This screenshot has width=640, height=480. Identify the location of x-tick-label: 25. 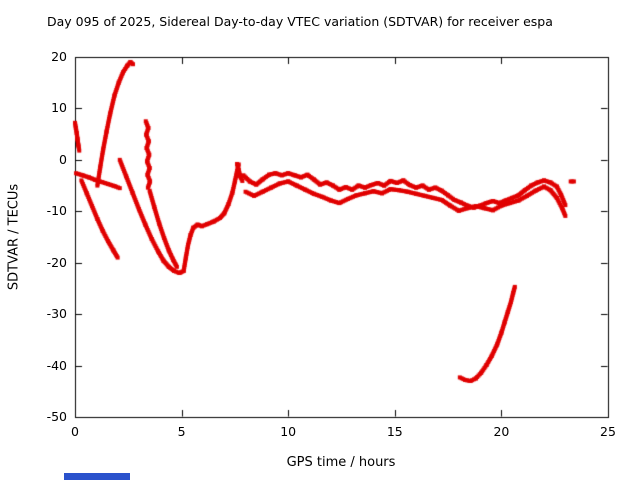
(608, 431).